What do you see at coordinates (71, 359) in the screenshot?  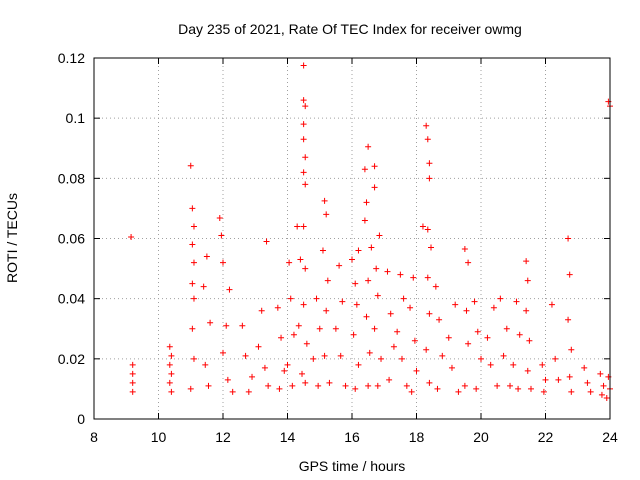 I see `y-tick-label: 0.02` at bounding box center [71, 359].